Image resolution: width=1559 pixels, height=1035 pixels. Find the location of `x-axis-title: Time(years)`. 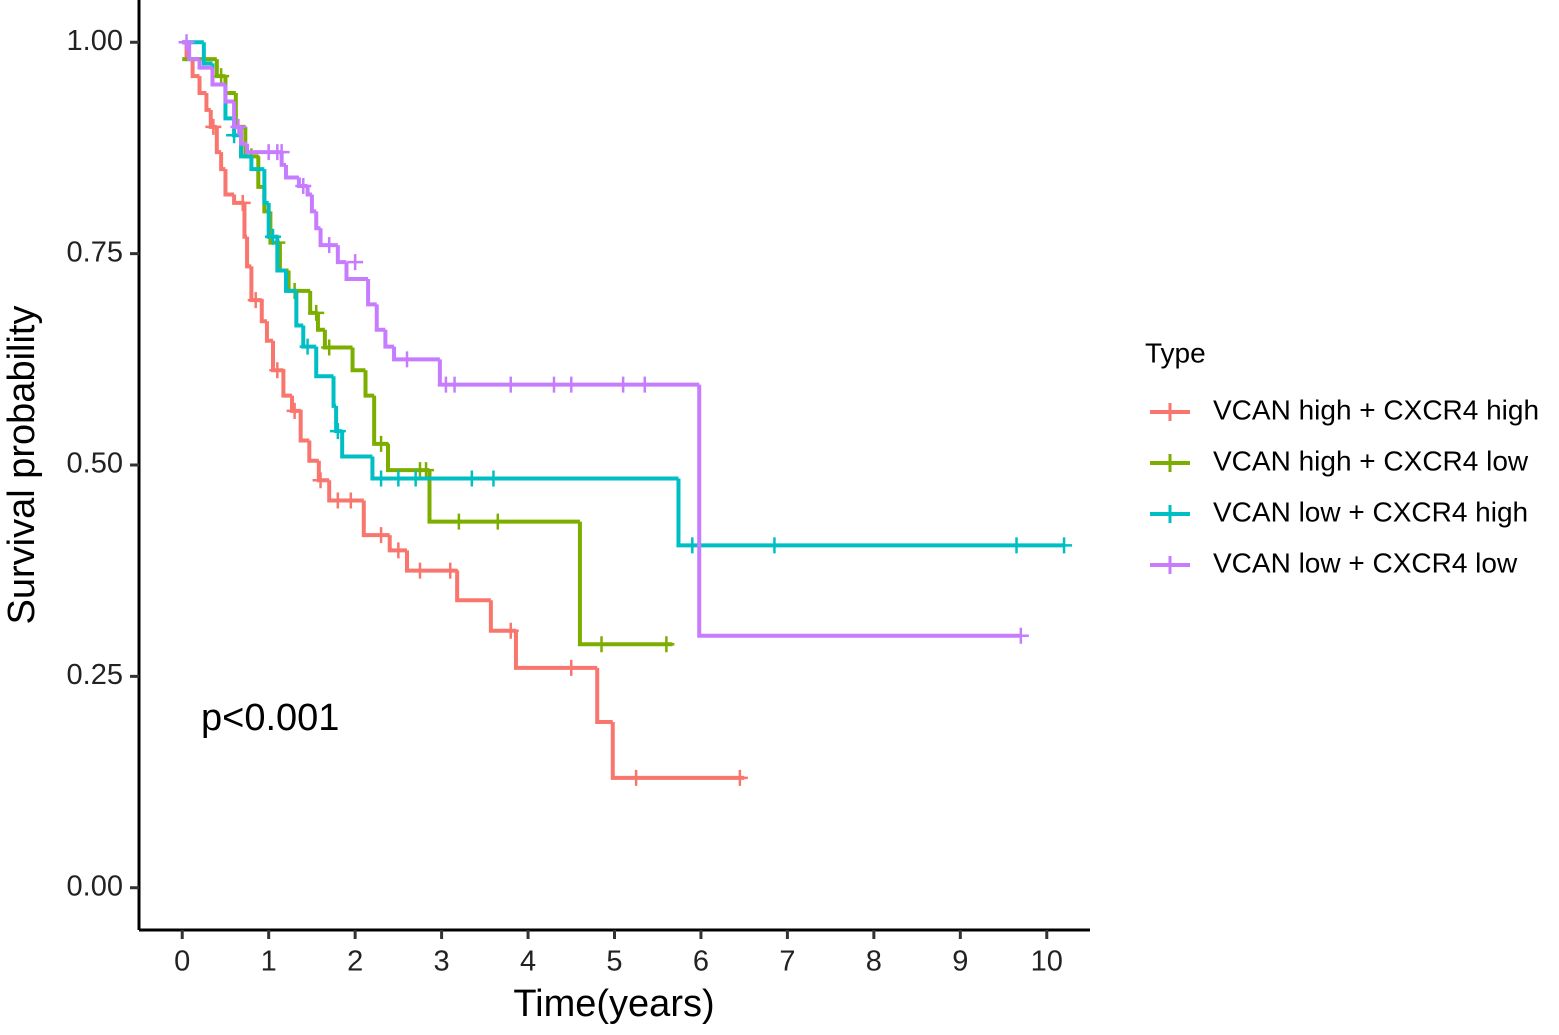

x-axis-title: Time(years) is located at coordinates (613, 1004).